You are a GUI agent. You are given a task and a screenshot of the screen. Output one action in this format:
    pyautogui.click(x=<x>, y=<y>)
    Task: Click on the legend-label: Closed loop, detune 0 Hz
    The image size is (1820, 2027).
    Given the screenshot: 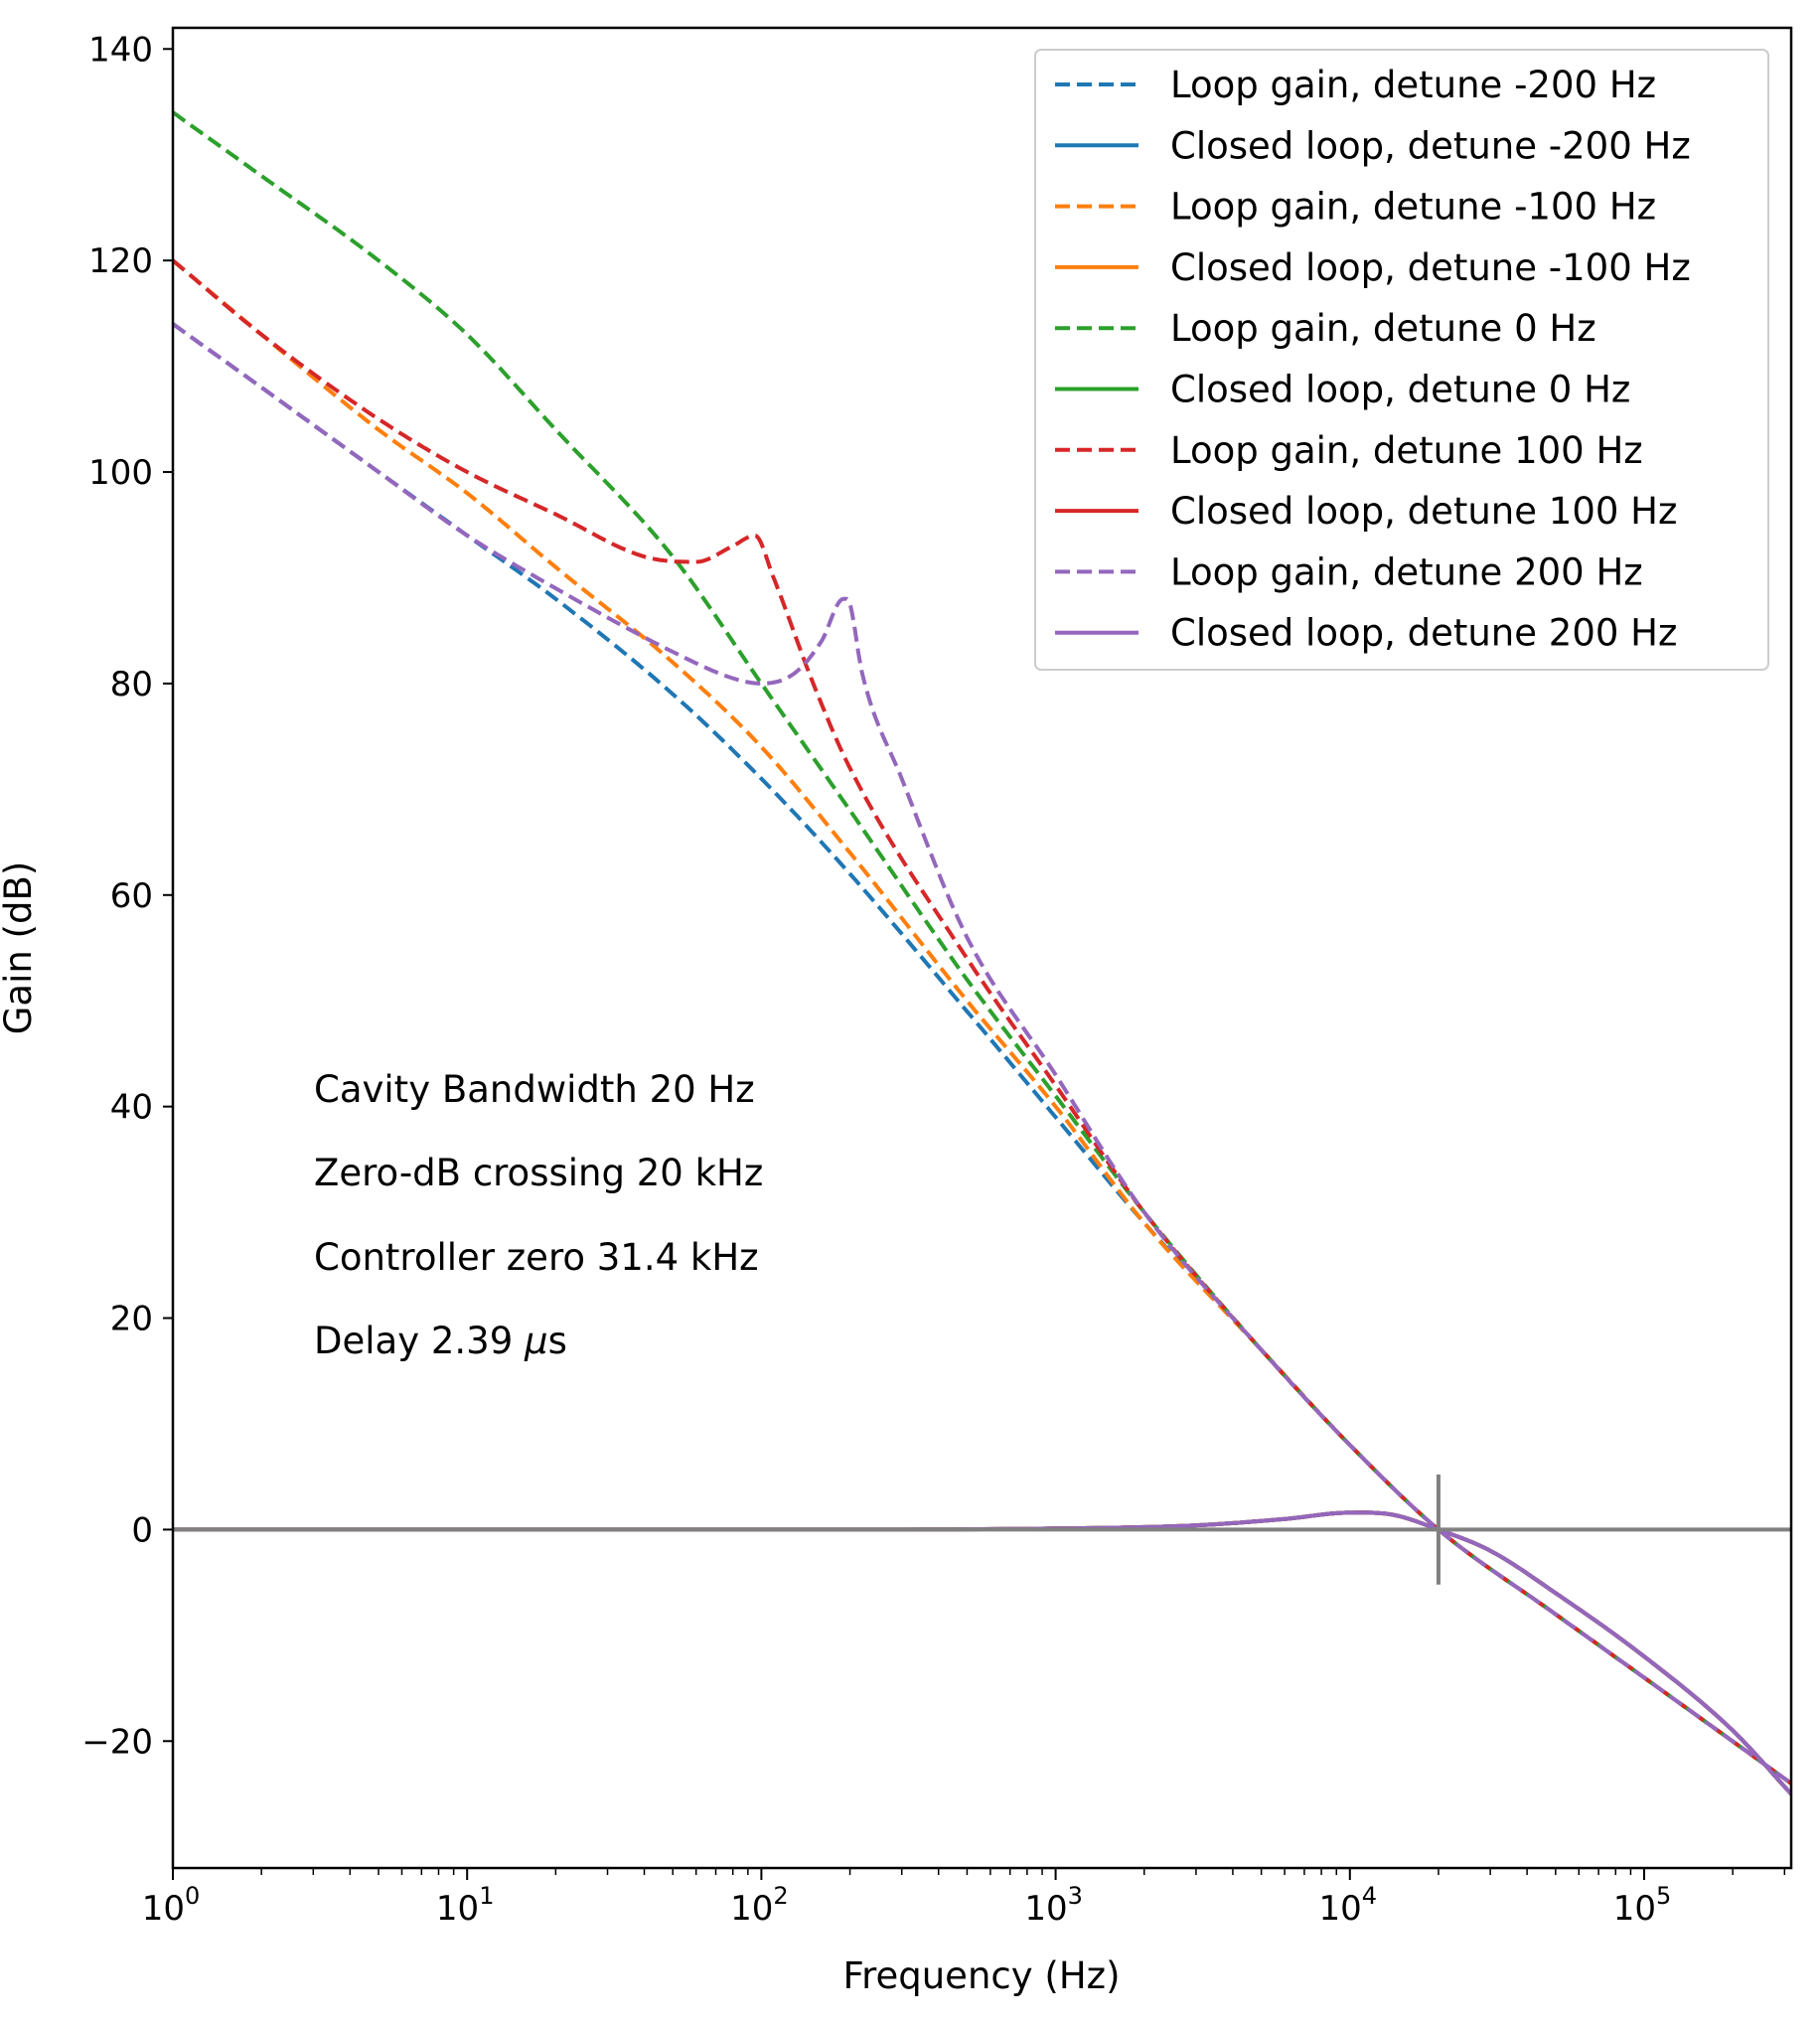 What is the action you would take?
    pyautogui.click(x=1400, y=390)
    